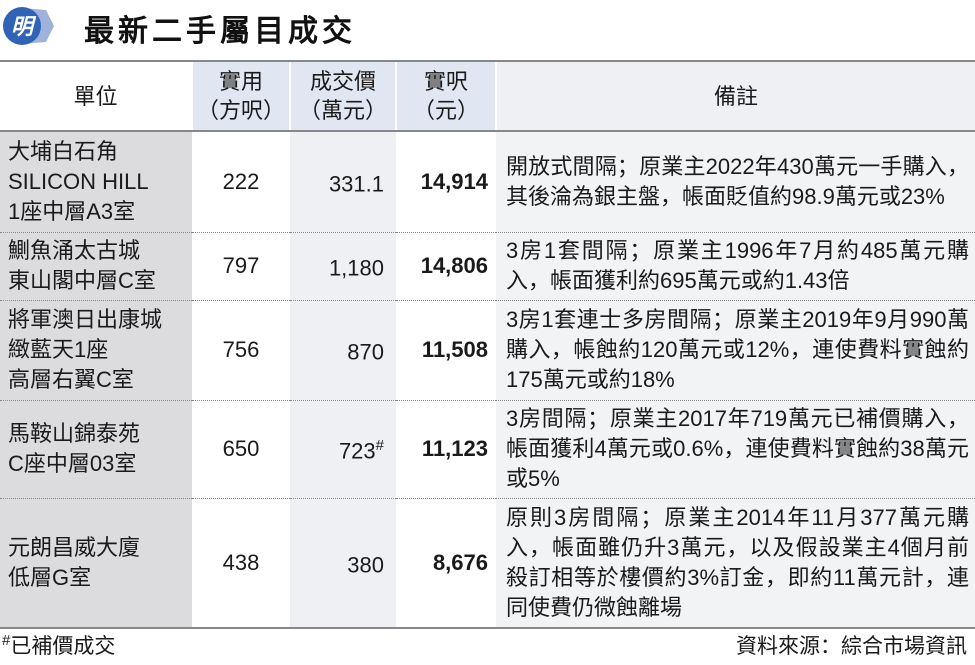 Image resolution: width=975 pixels, height=665 pixels. Describe the element at coordinates (487, 29) in the screenshot. I see `title-bar: 明 最新二手屬目成交` at that location.